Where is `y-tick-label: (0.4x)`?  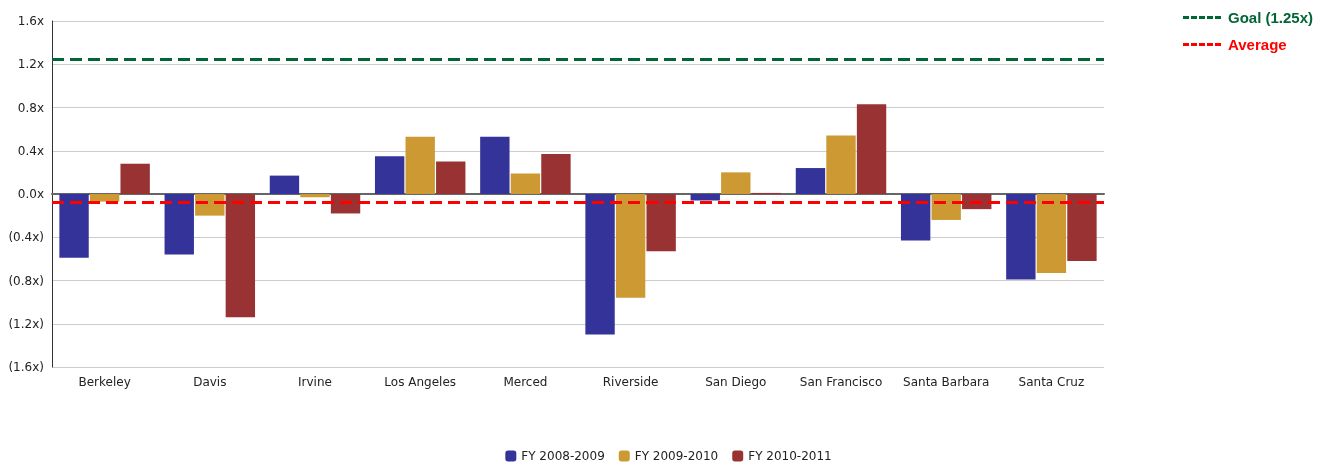 y-tick-label: (0.4x) is located at coordinates (26, 237).